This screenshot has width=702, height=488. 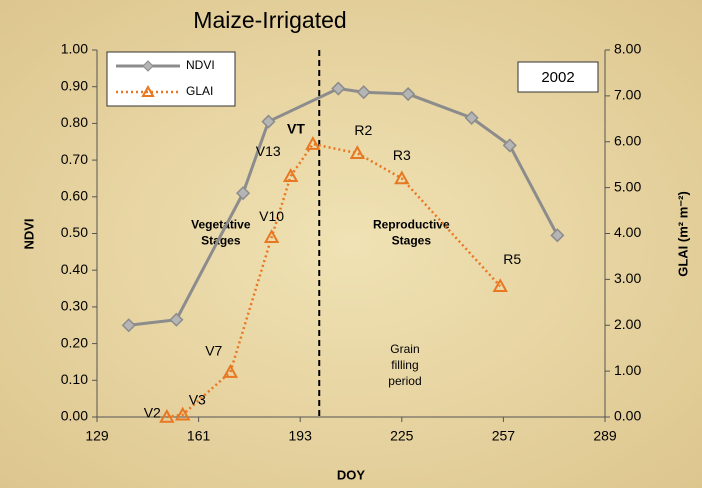 I want to click on annotation: filling, so click(x=404, y=365).